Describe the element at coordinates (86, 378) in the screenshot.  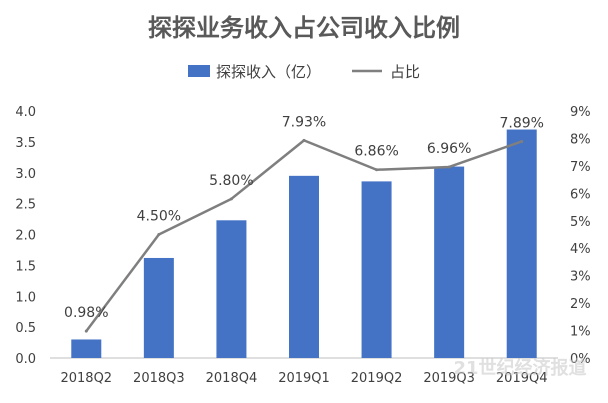
I see `category-label: 2018Q2` at that location.